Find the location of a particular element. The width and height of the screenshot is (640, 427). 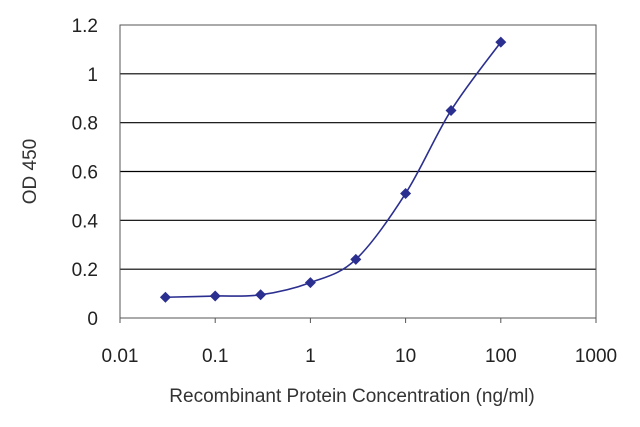

x-tick-label: 100 is located at coordinates (501, 356).